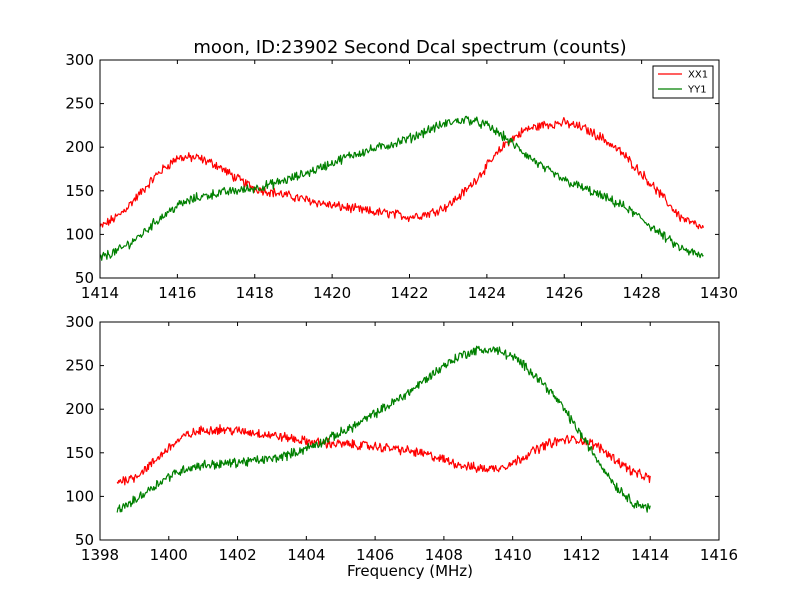  Describe the element at coordinates (255, 293) in the screenshot. I see `top-x-tick-label: 1418` at that location.